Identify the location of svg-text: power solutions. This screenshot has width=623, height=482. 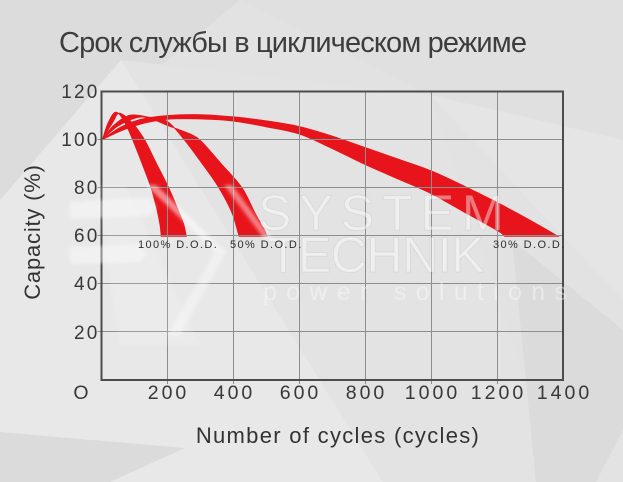
(419, 292).